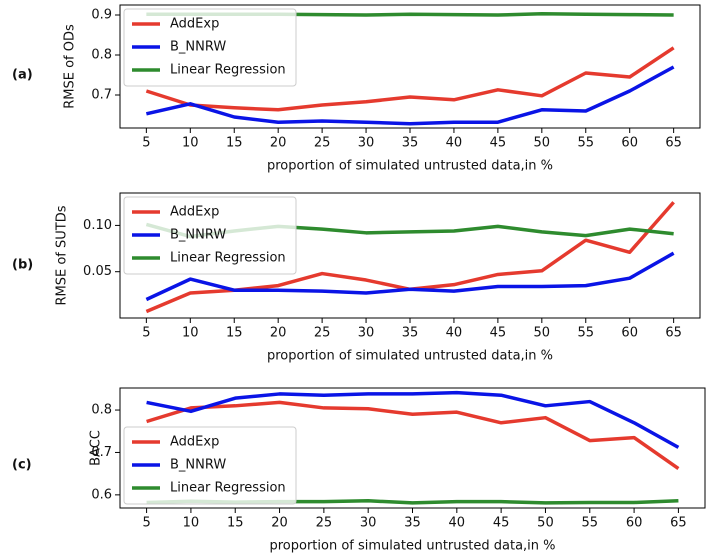 This screenshot has width=714, height=556. What do you see at coordinates (62, 255) in the screenshot?
I see `y-axis-label: RMSE of SUTDs` at bounding box center [62, 255].